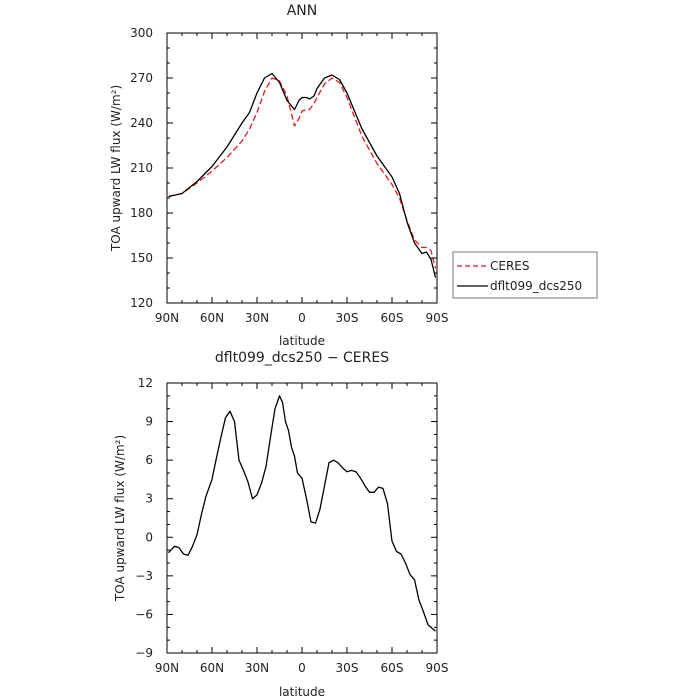 The width and height of the screenshot is (700, 700). I want to click on bottom-ytick-label: −9, so click(144, 653).